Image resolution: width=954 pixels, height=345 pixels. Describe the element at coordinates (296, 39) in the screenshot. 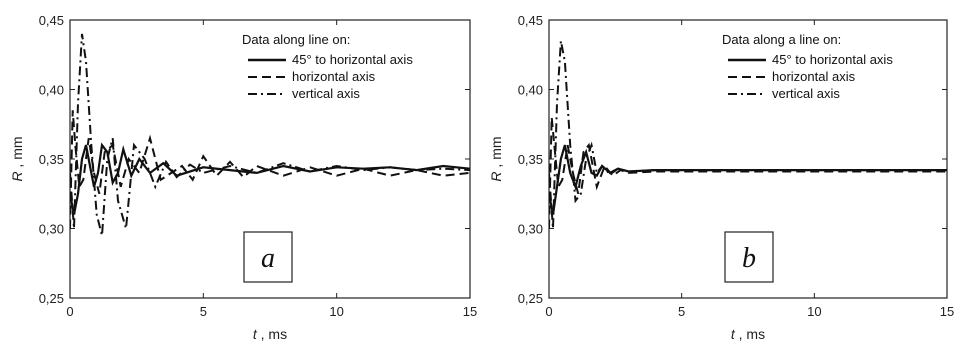

I see `legend-title: Data along line on:` at that location.